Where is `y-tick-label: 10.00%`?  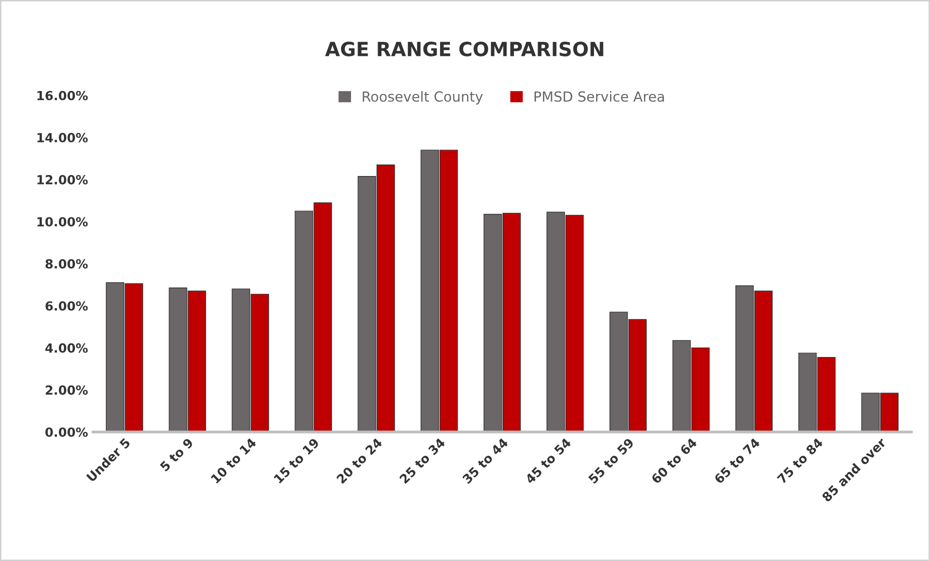 y-tick-label: 10.00% is located at coordinates (62, 222).